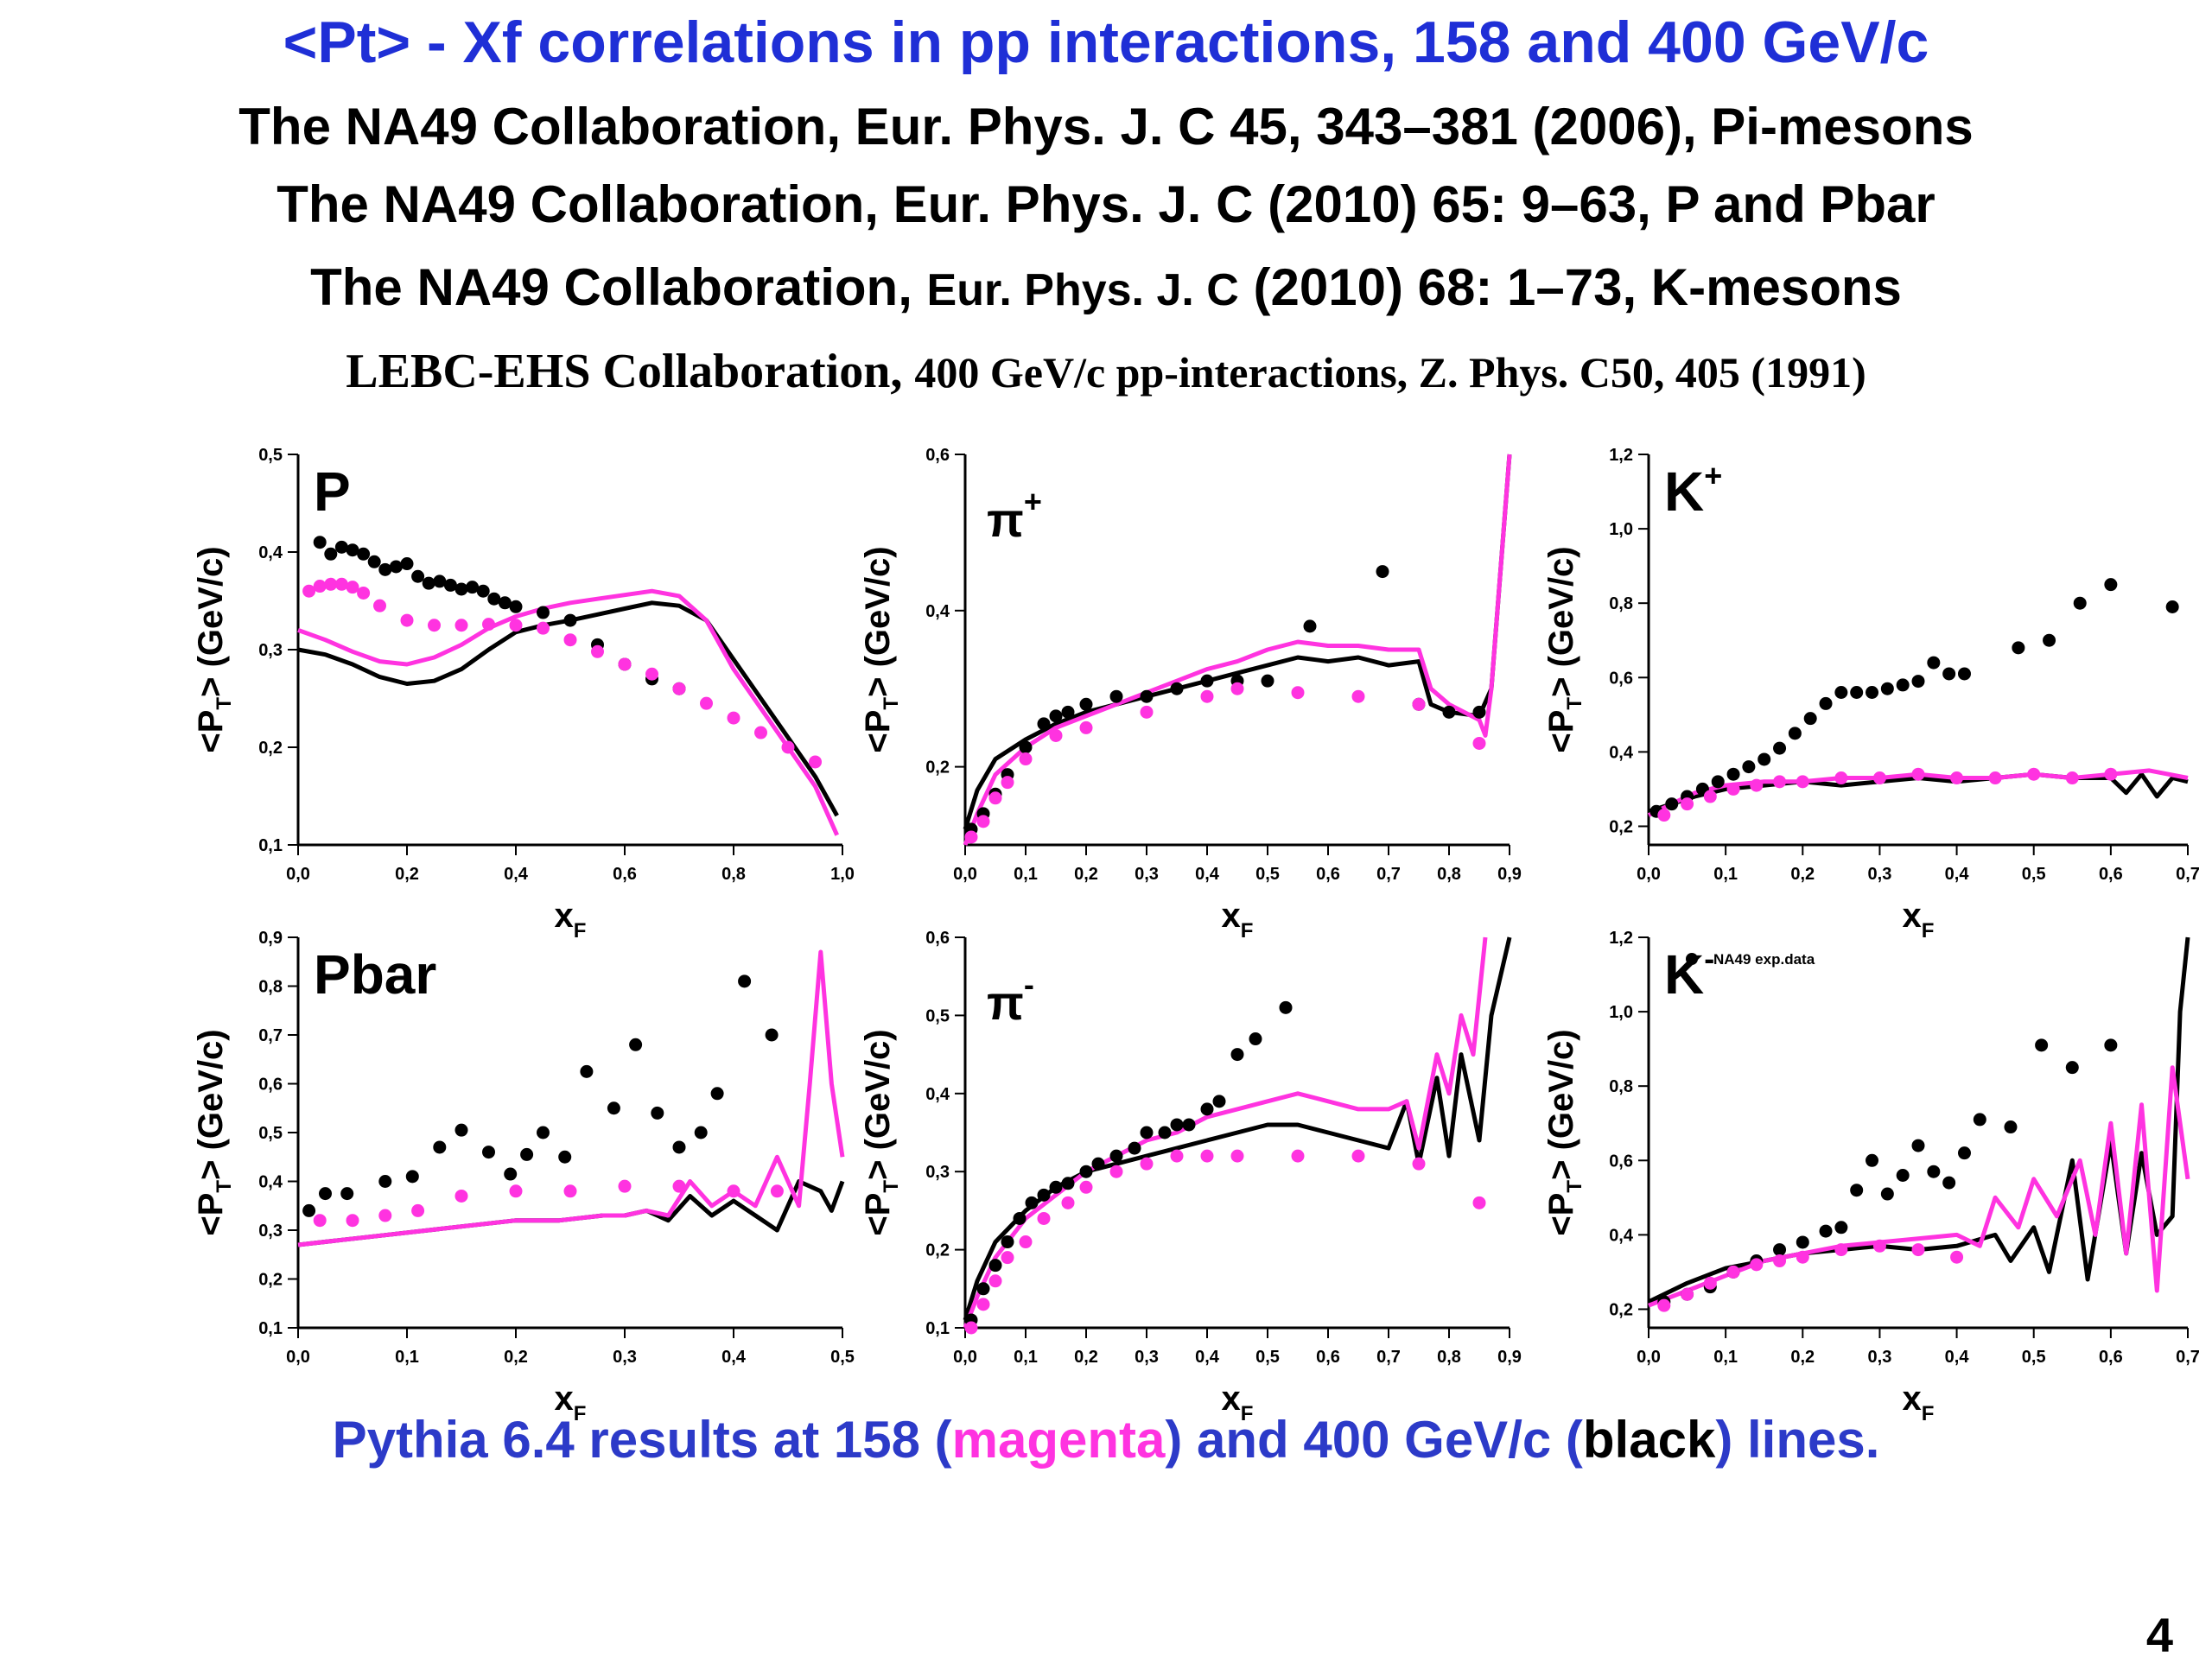 The width and height of the screenshot is (2212, 1663). What do you see at coordinates (1237, 650) in the screenshot?
I see `series-line-magenta` at bounding box center [1237, 650].